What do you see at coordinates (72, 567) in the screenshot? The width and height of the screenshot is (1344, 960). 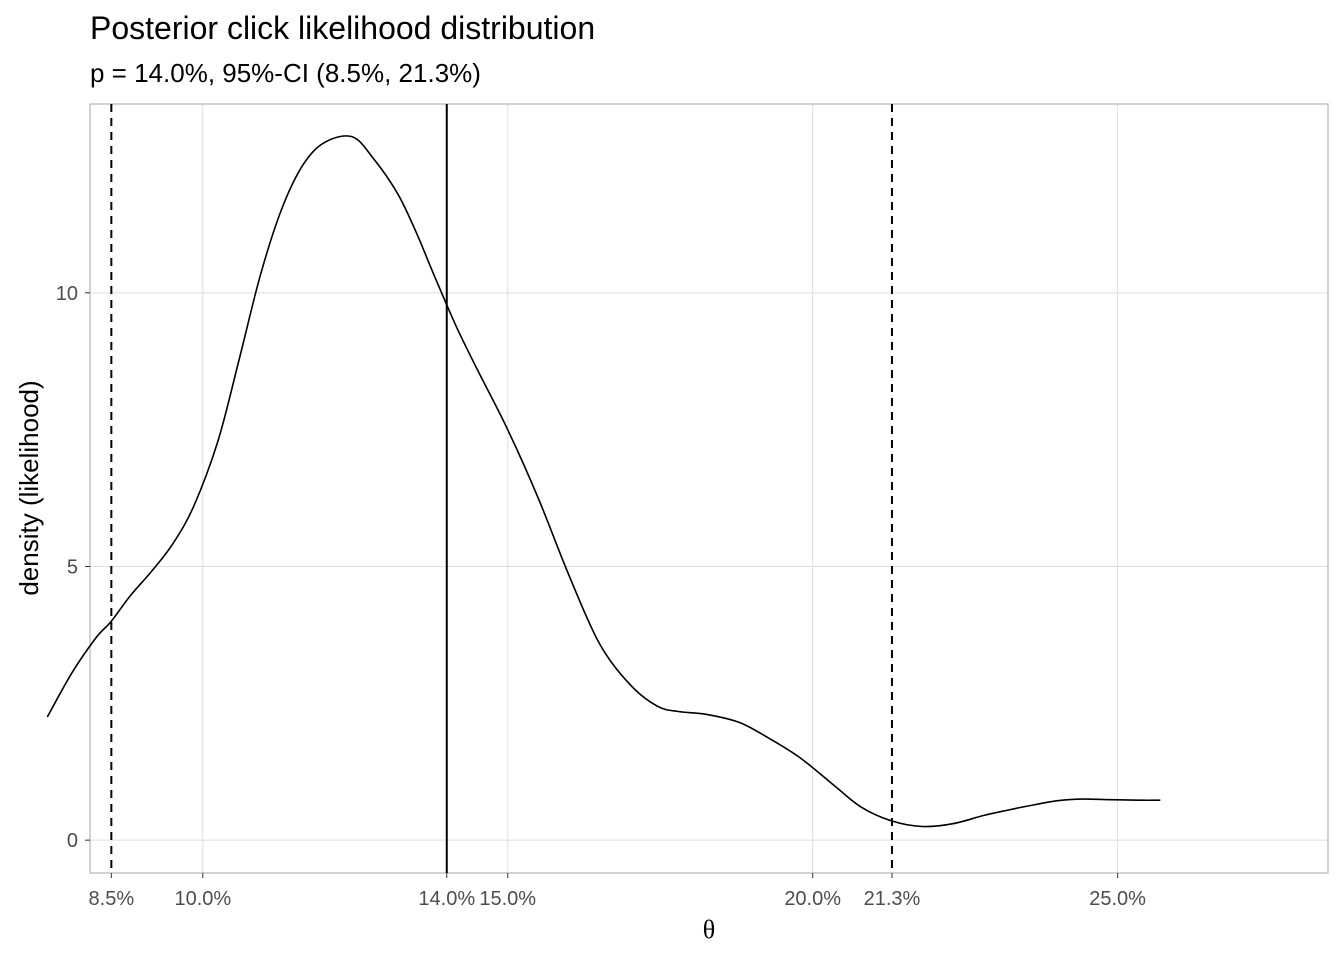 I see `y-tick-label-1: 5` at bounding box center [72, 567].